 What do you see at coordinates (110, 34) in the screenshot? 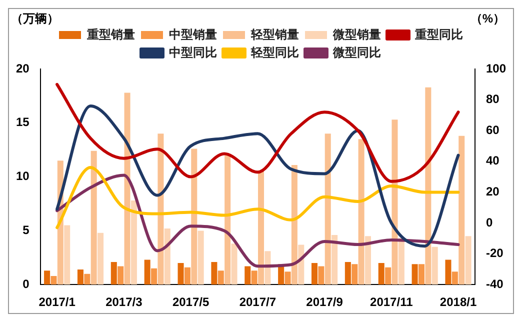
I see `legend-label: 重型销量` at bounding box center [110, 34].